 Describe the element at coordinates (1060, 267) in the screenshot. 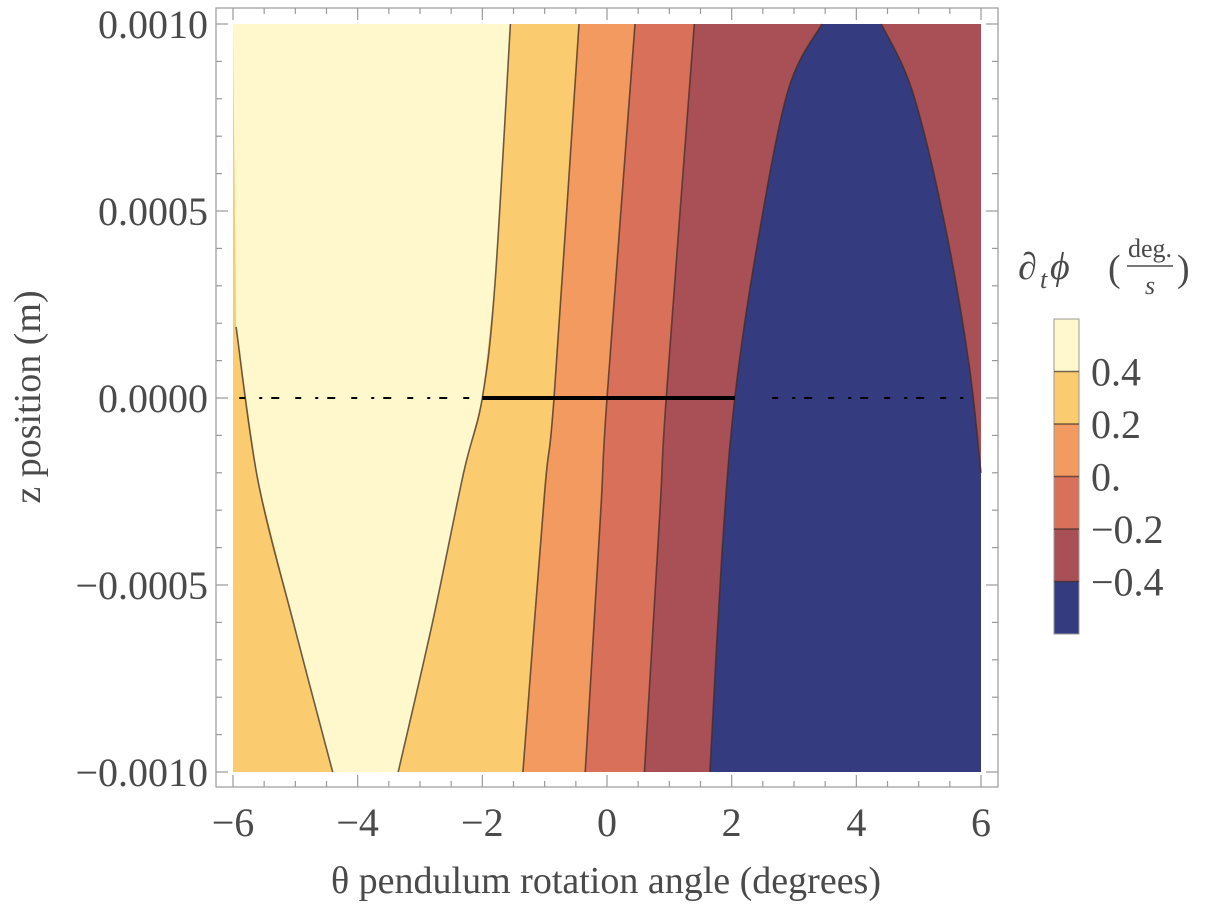

I see `legend-title-variable: ϕ` at that location.